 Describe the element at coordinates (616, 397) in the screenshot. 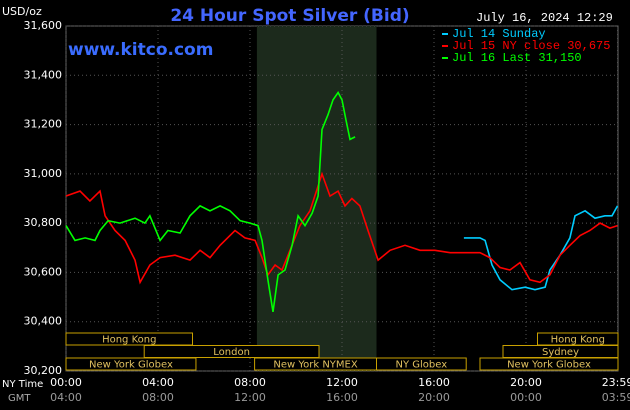

I see `x2-tick-label: 03:59` at that location.